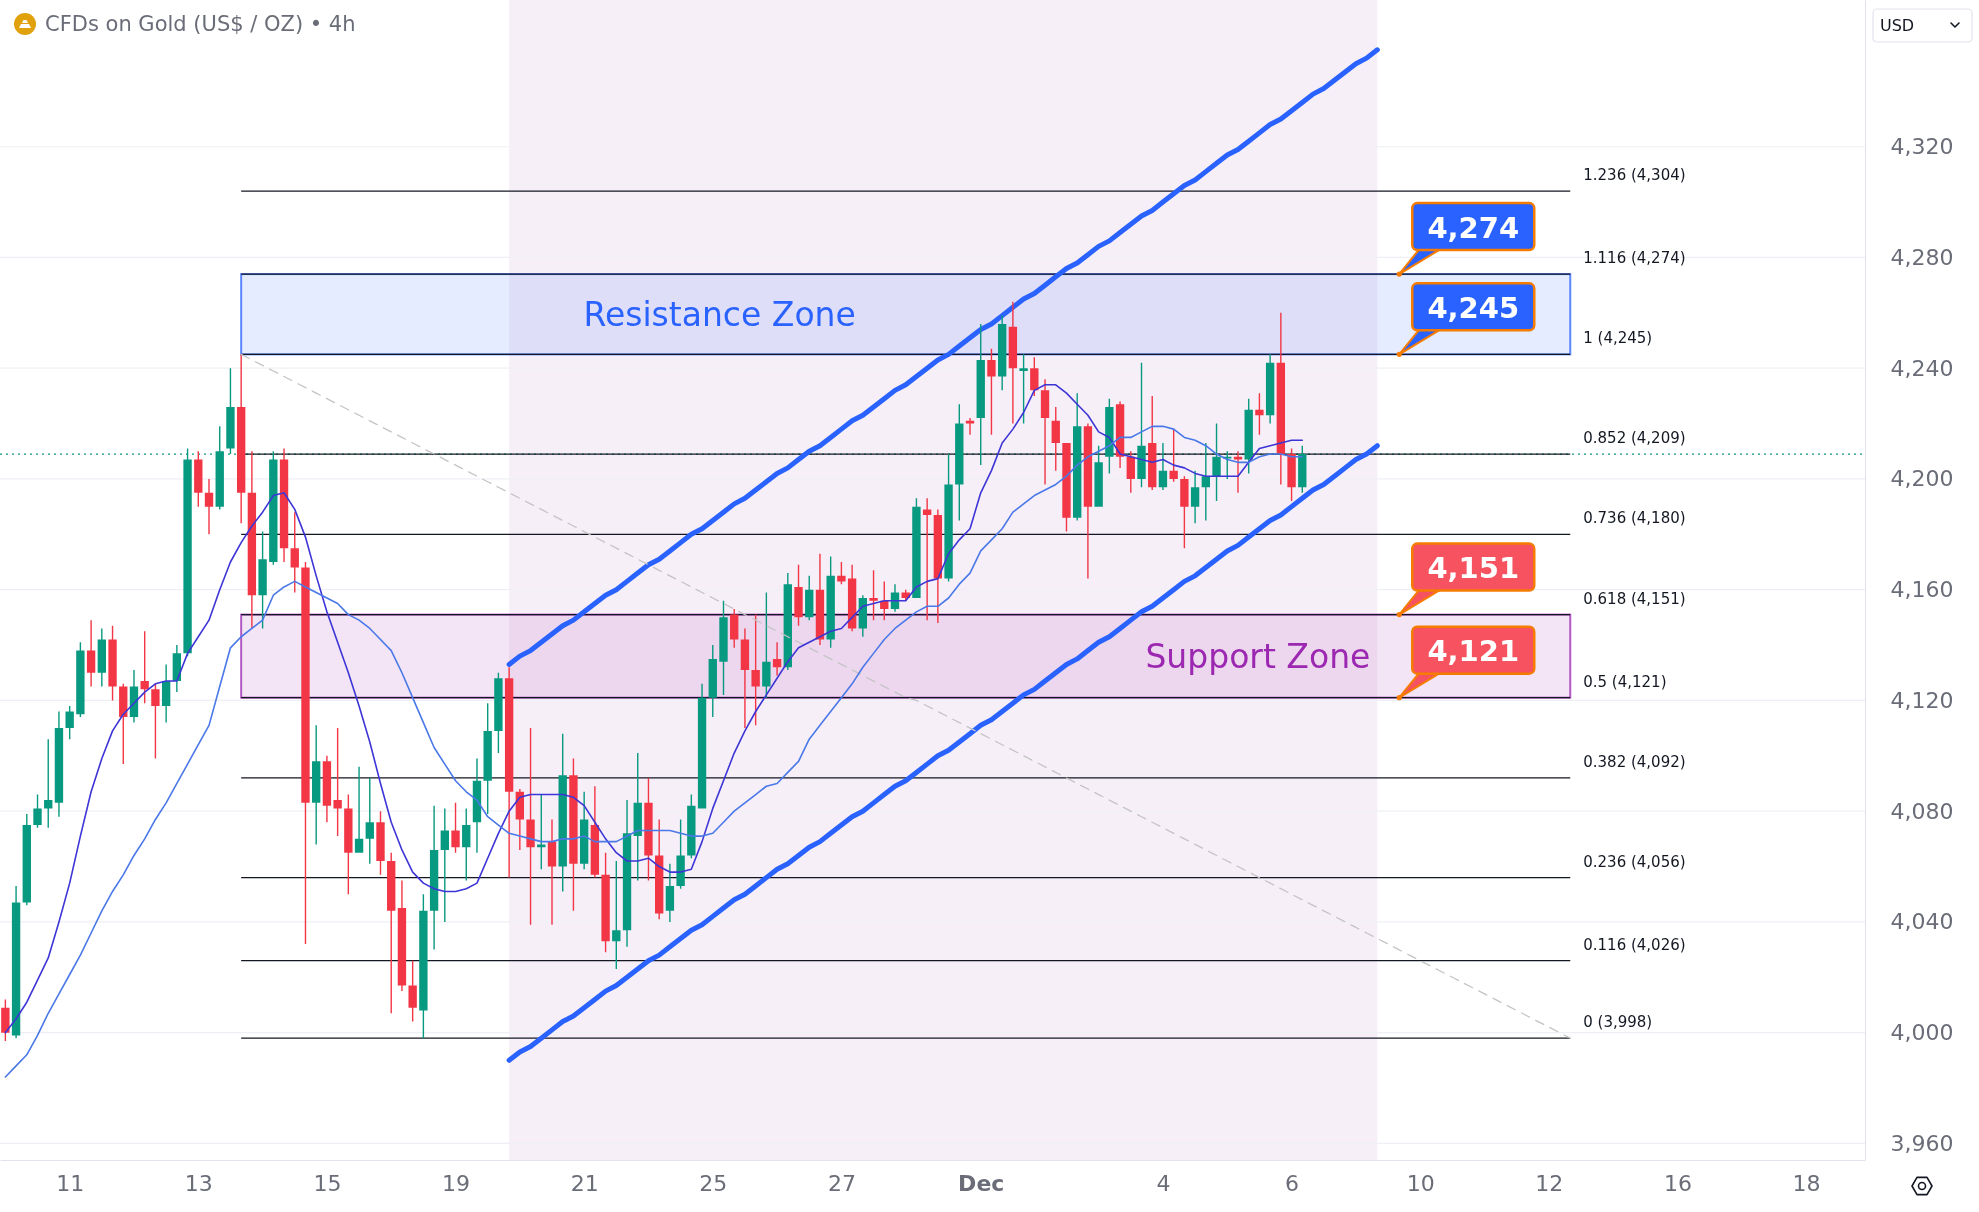 Image resolution: width=1979 pixels, height=1212 pixels. I want to click on y-tick-label: 4,160, so click(1922, 590).